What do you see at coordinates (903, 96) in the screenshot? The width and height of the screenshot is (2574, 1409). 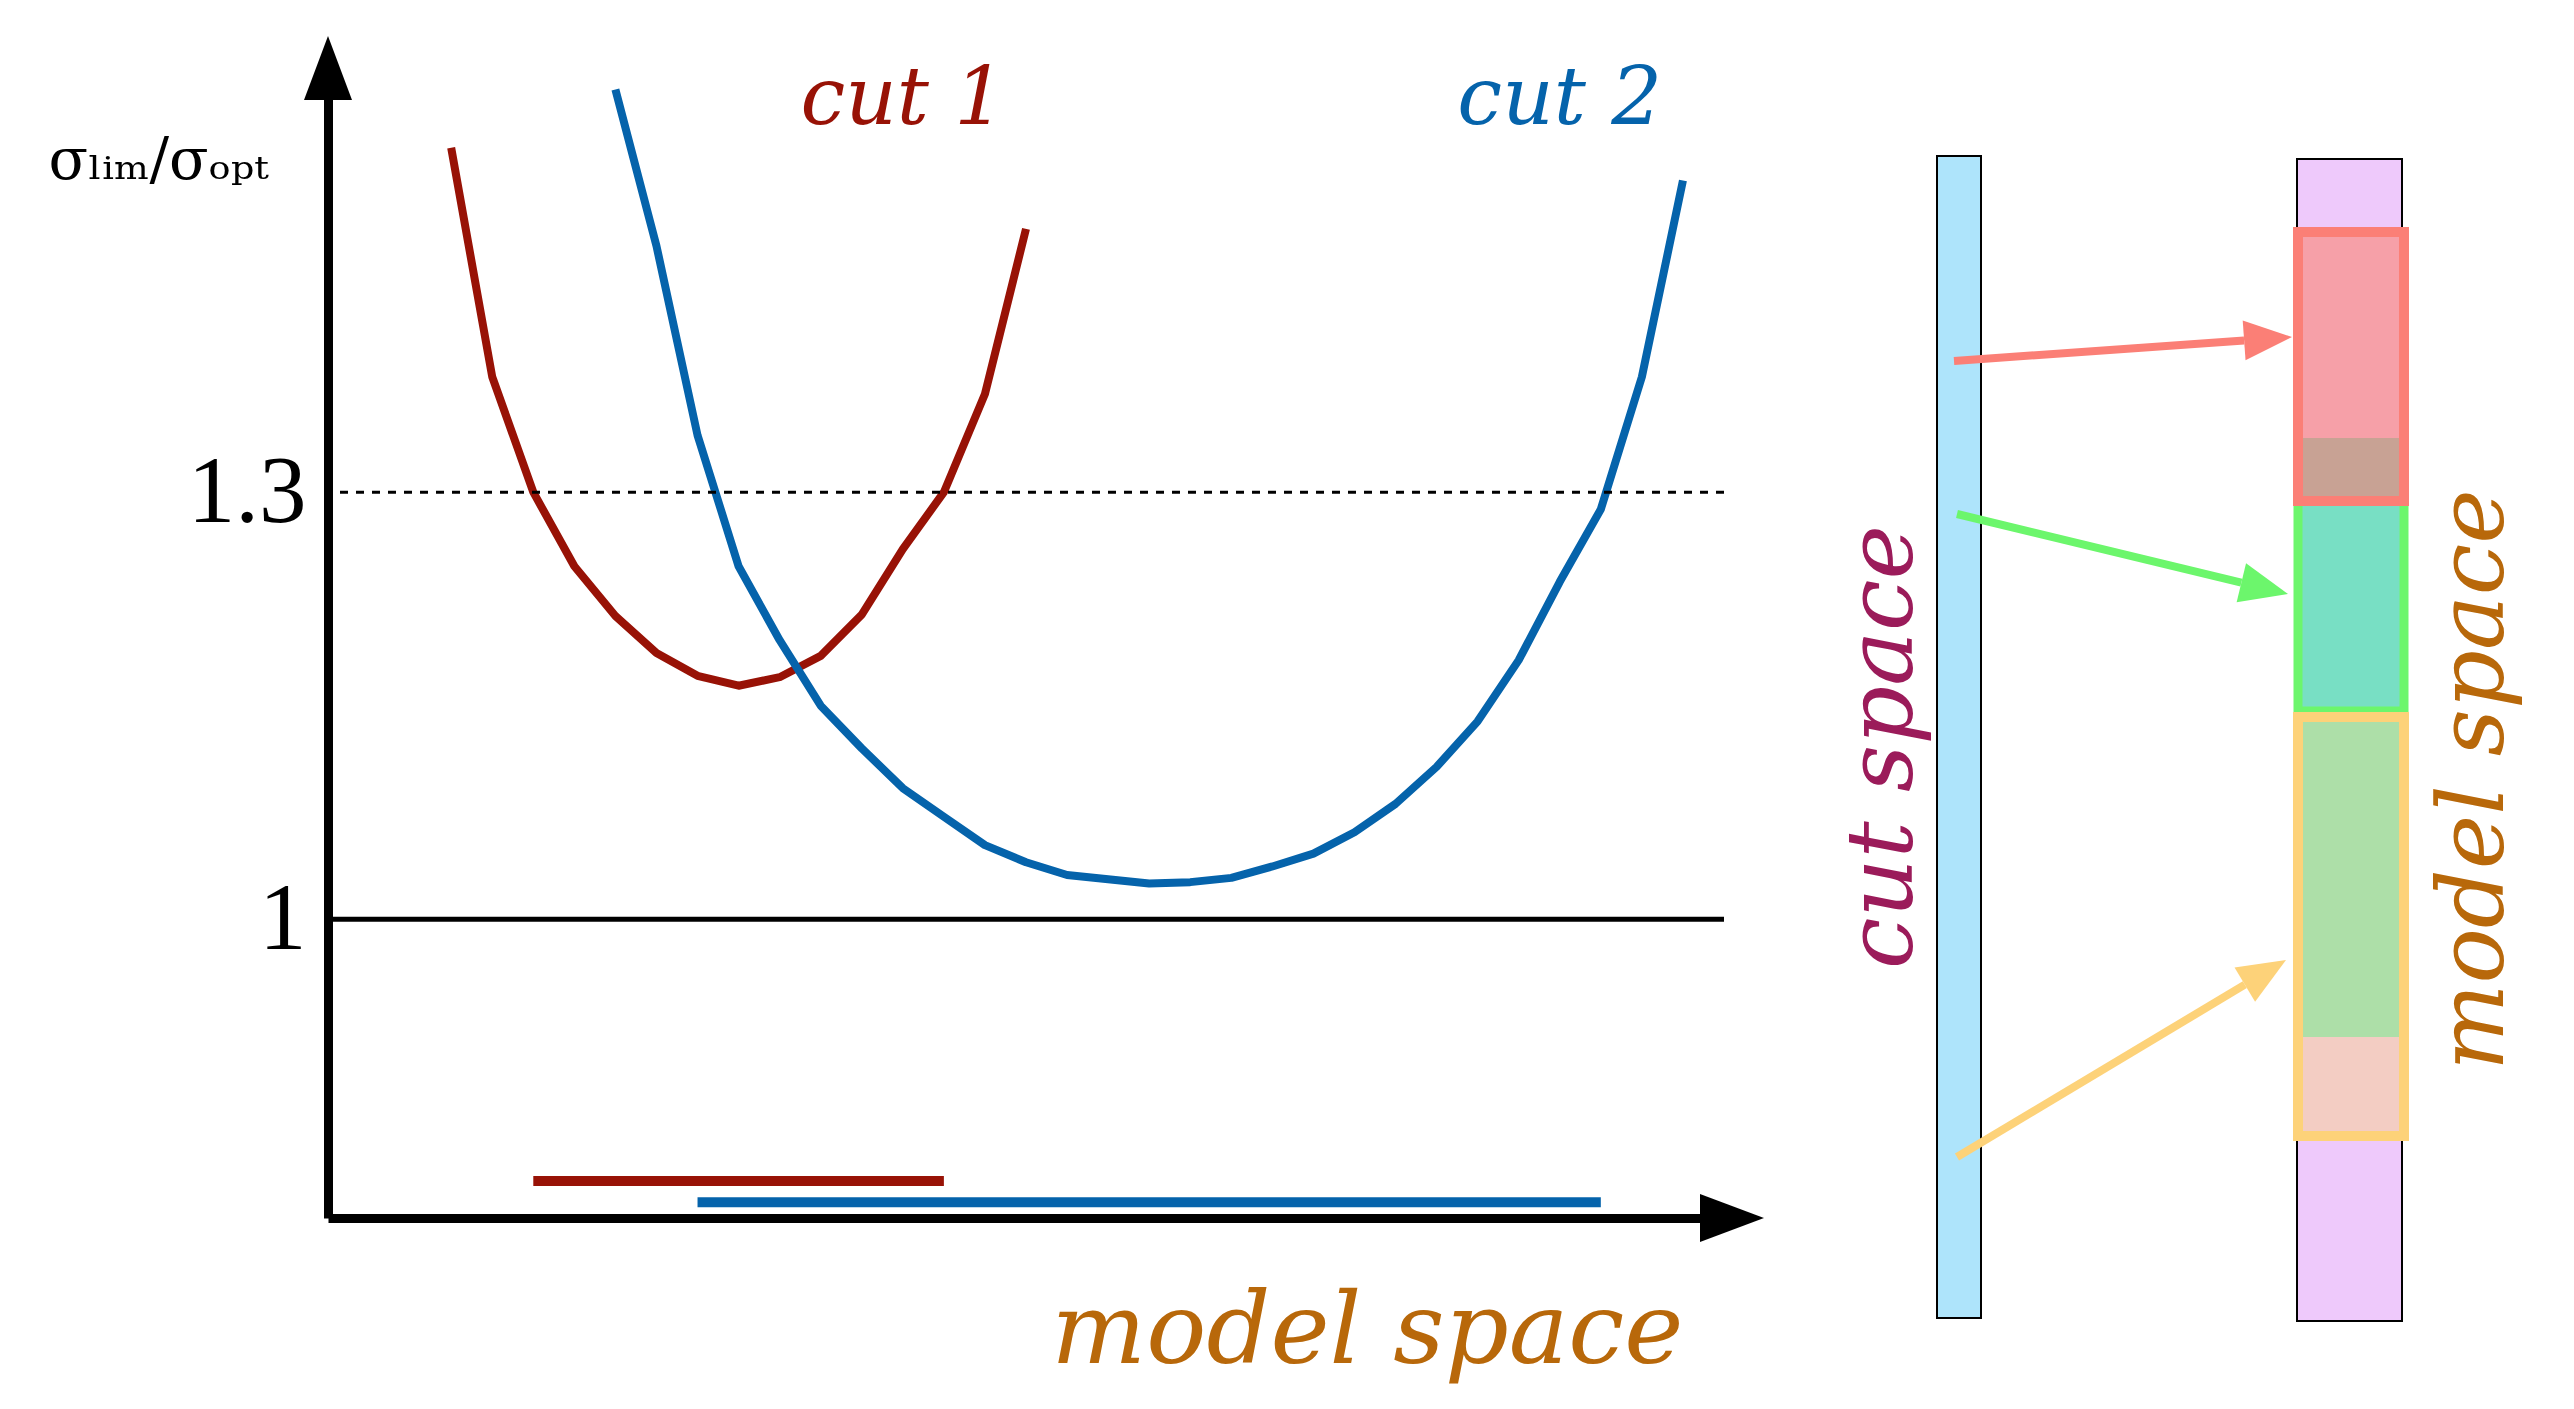 I see `series-label: cut 1` at bounding box center [903, 96].